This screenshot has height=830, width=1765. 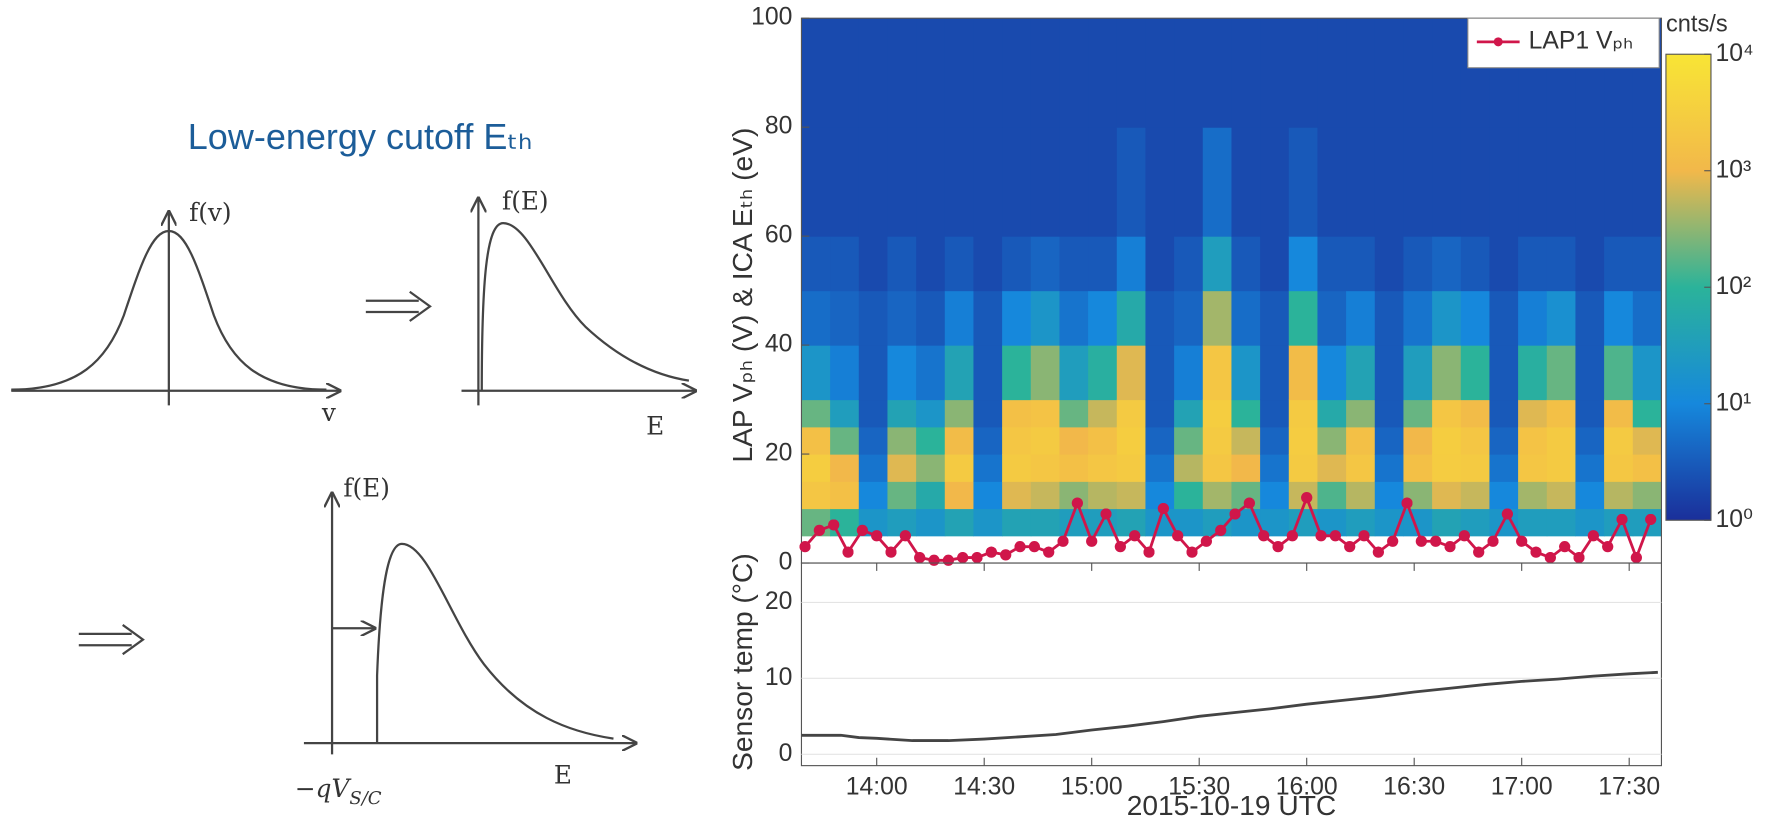 What do you see at coordinates (779, 601) in the screenshot?
I see `y-tick-label: 20` at bounding box center [779, 601].